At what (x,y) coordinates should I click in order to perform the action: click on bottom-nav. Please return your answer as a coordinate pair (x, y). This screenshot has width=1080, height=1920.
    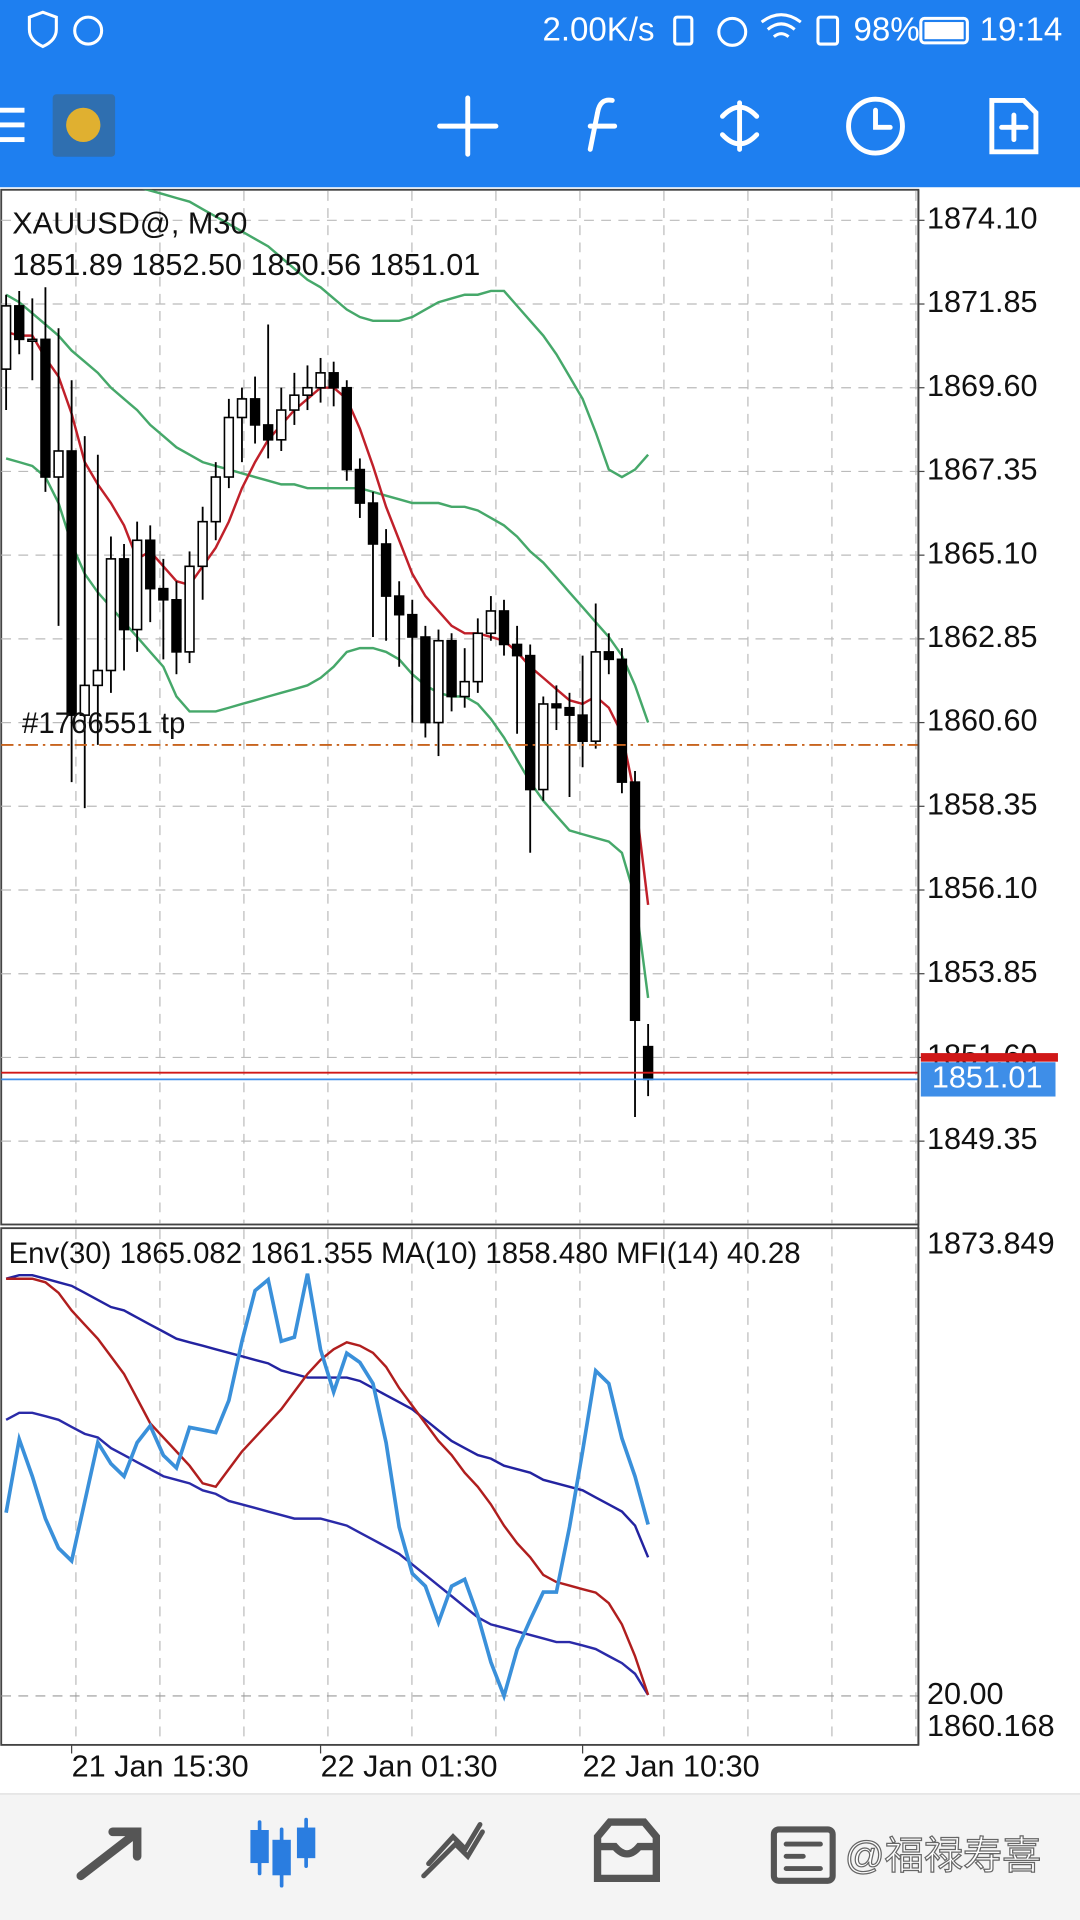
    Looking at the image, I should click on (540, 1856).